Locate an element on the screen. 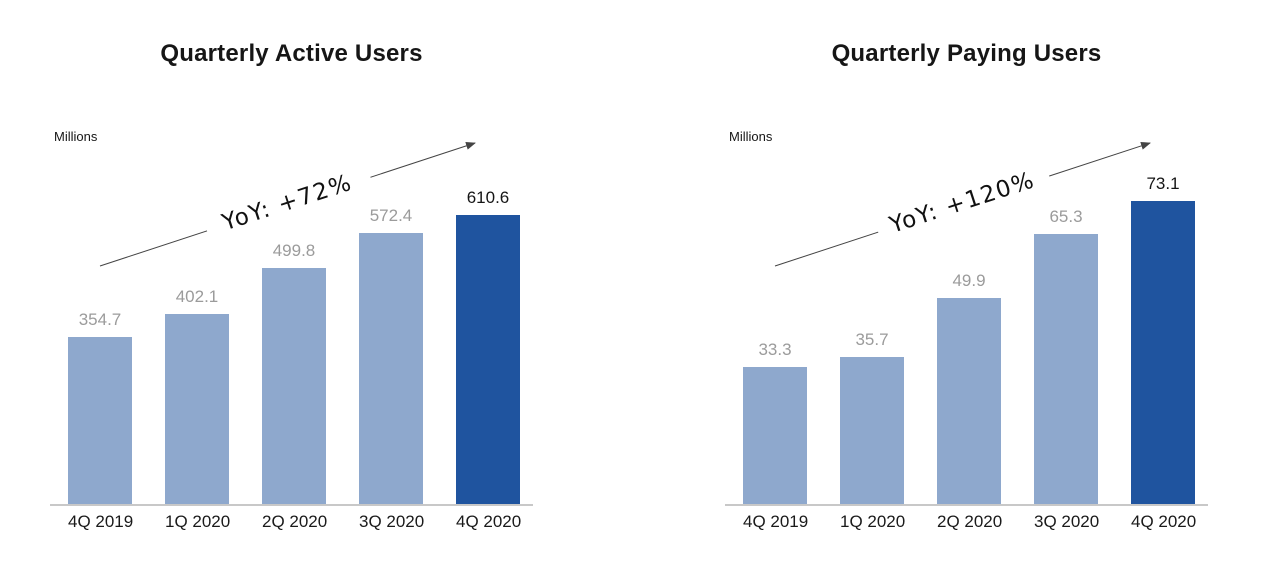  bar-slot: 610.6 is located at coordinates (488, 346).